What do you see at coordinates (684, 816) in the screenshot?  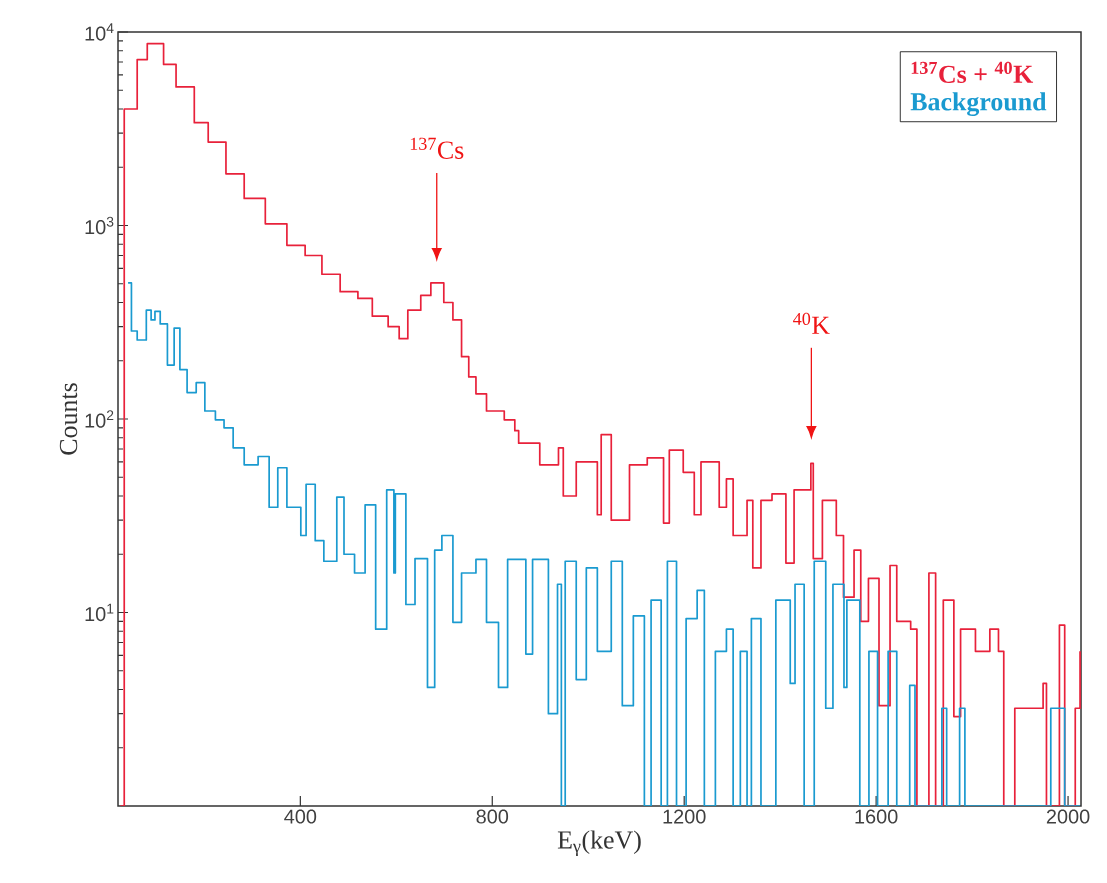 I see `x-tick-label: 1200` at bounding box center [684, 816].